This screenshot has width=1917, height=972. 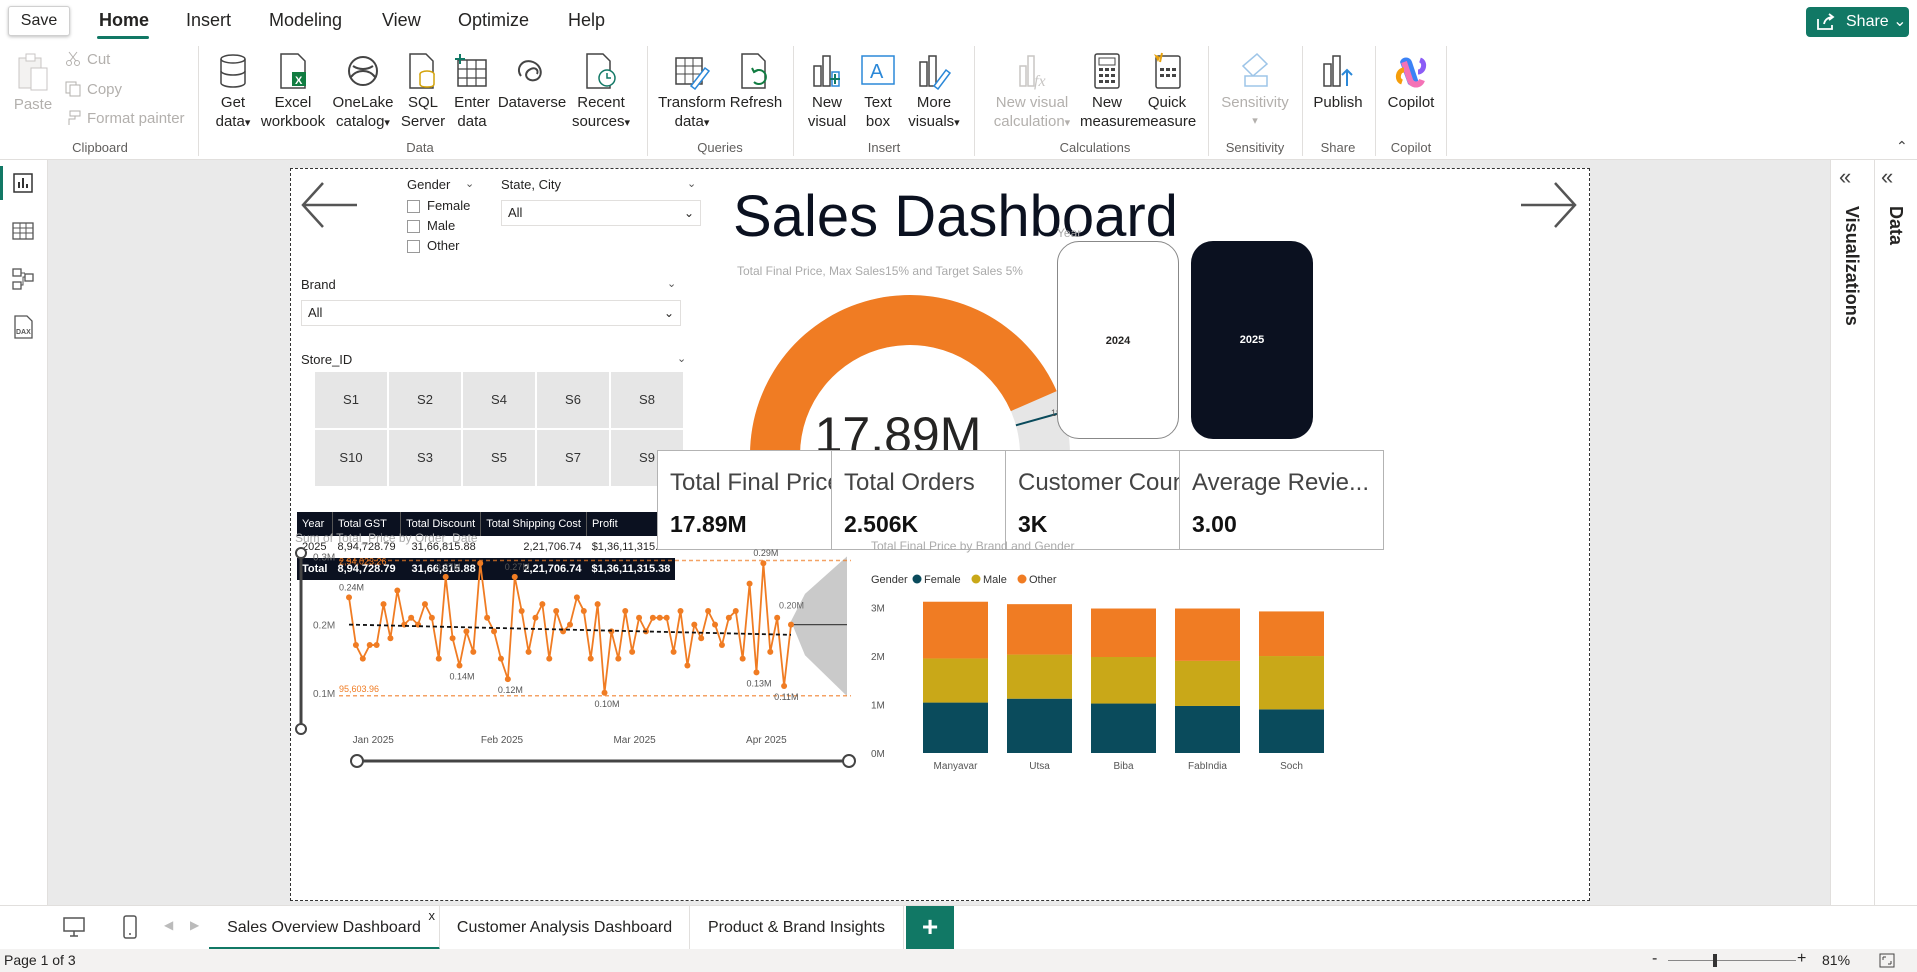 I want to click on legend-label: Other, so click(x=1043, y=580).